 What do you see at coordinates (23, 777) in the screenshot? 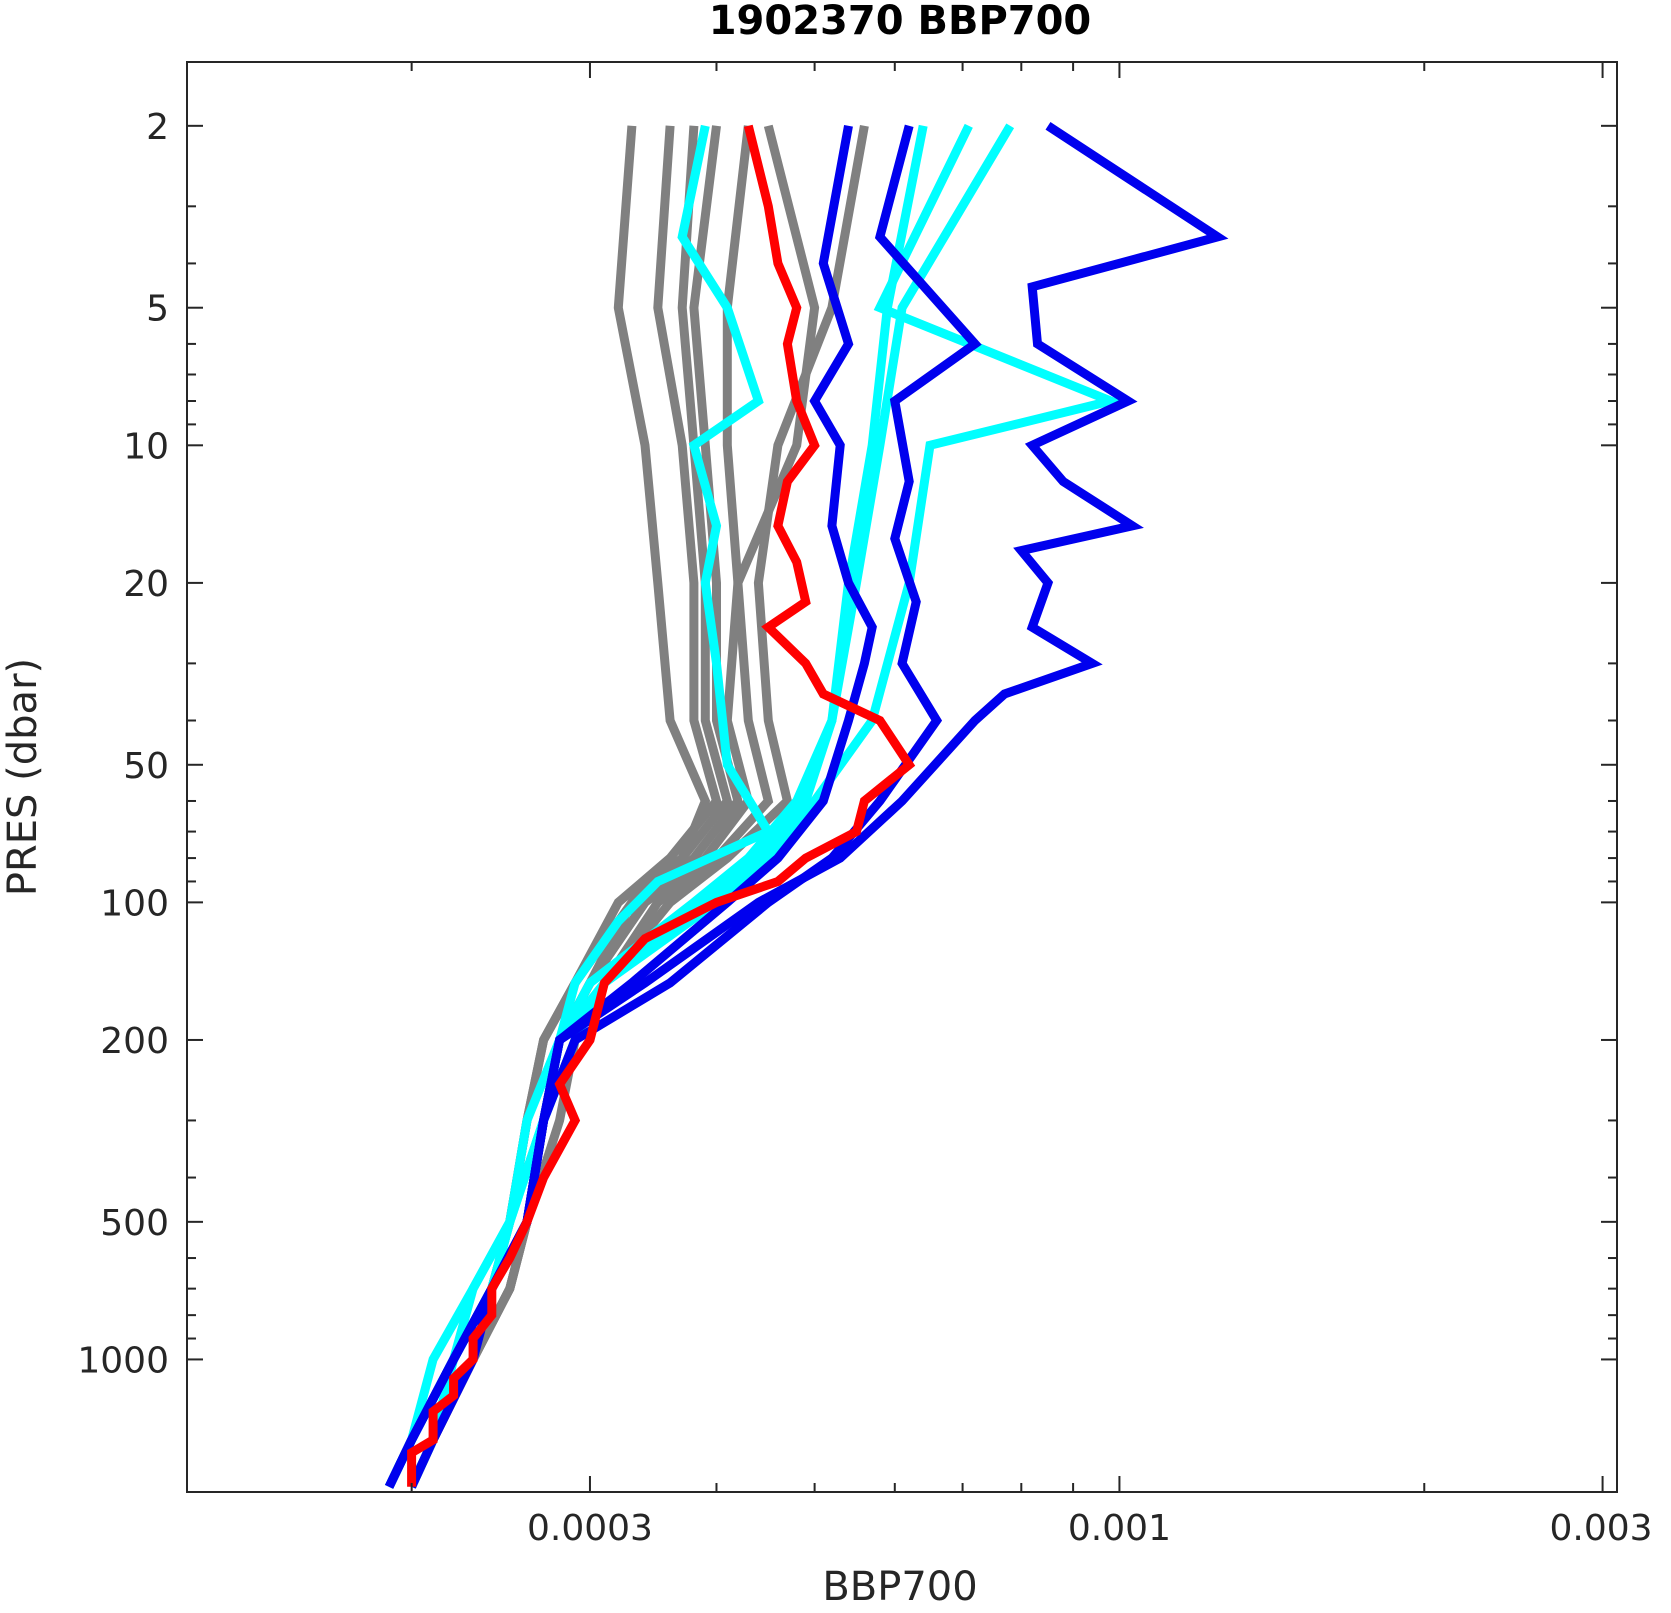
I see `y-axis-label: PRES (dbar)` at bounding box center [23, 777].